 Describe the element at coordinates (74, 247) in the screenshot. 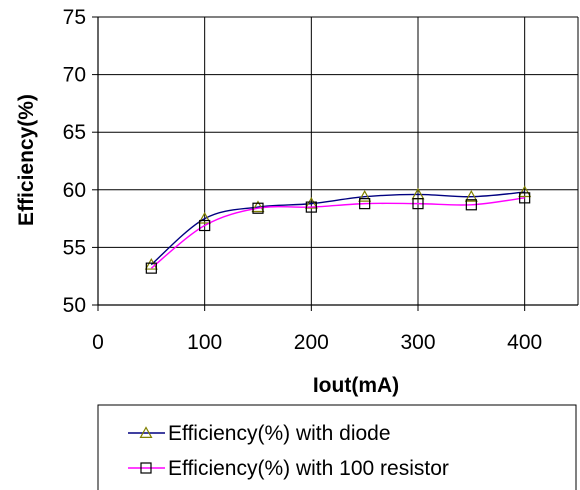

I see `y-tick-label: 55` at that location.